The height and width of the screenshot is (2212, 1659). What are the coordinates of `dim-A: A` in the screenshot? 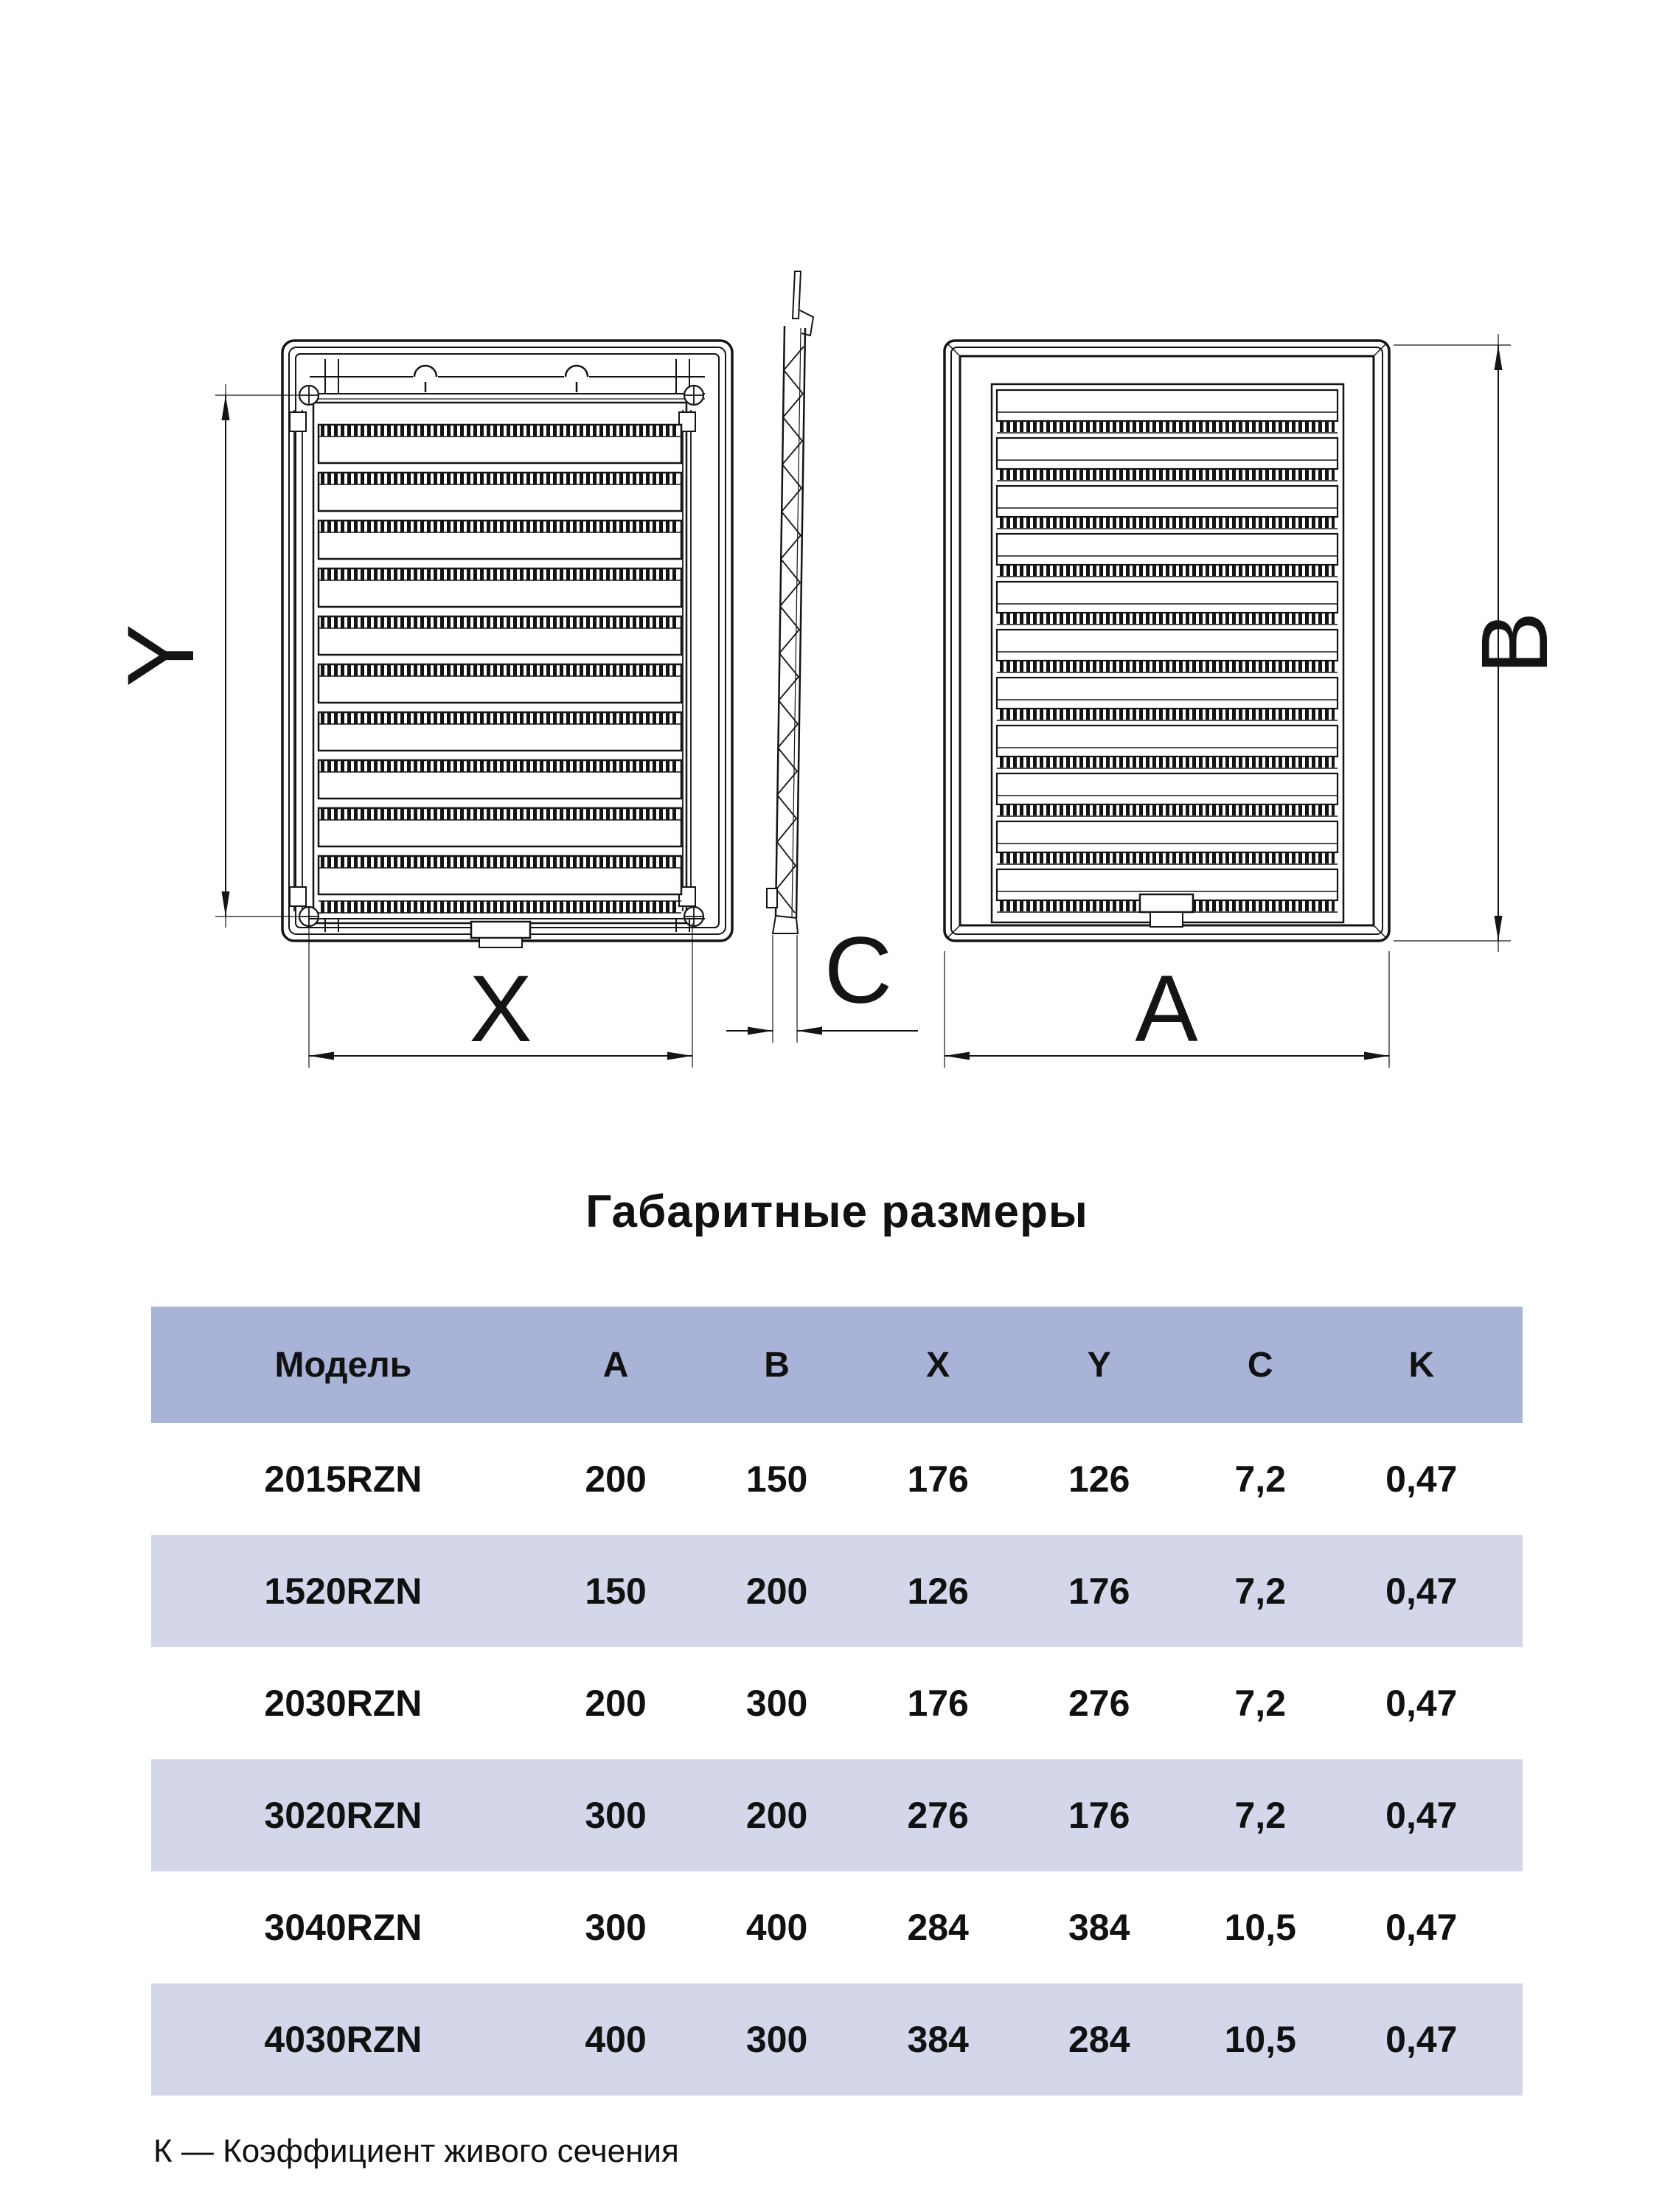 It's located at (1167, 1009).